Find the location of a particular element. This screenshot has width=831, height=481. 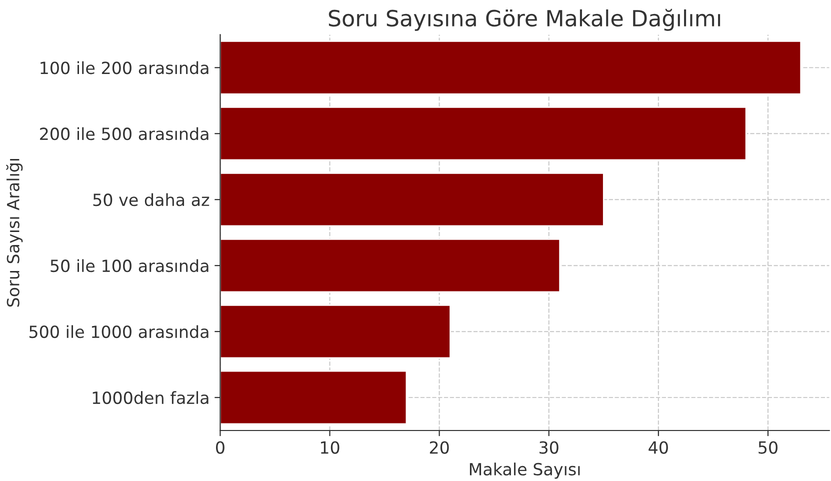

x-tick-label: 50 is located at coordinates (768, 447).